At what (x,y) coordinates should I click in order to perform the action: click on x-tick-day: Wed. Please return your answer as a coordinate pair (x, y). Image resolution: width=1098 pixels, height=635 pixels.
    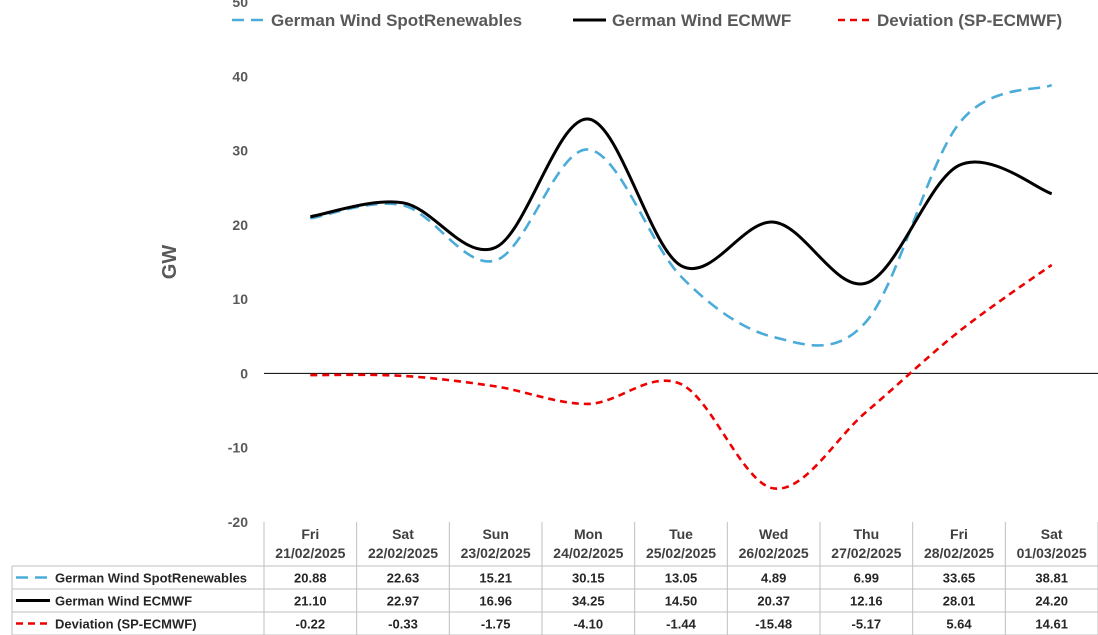
    Looking at the image, I should click on (773, 534).